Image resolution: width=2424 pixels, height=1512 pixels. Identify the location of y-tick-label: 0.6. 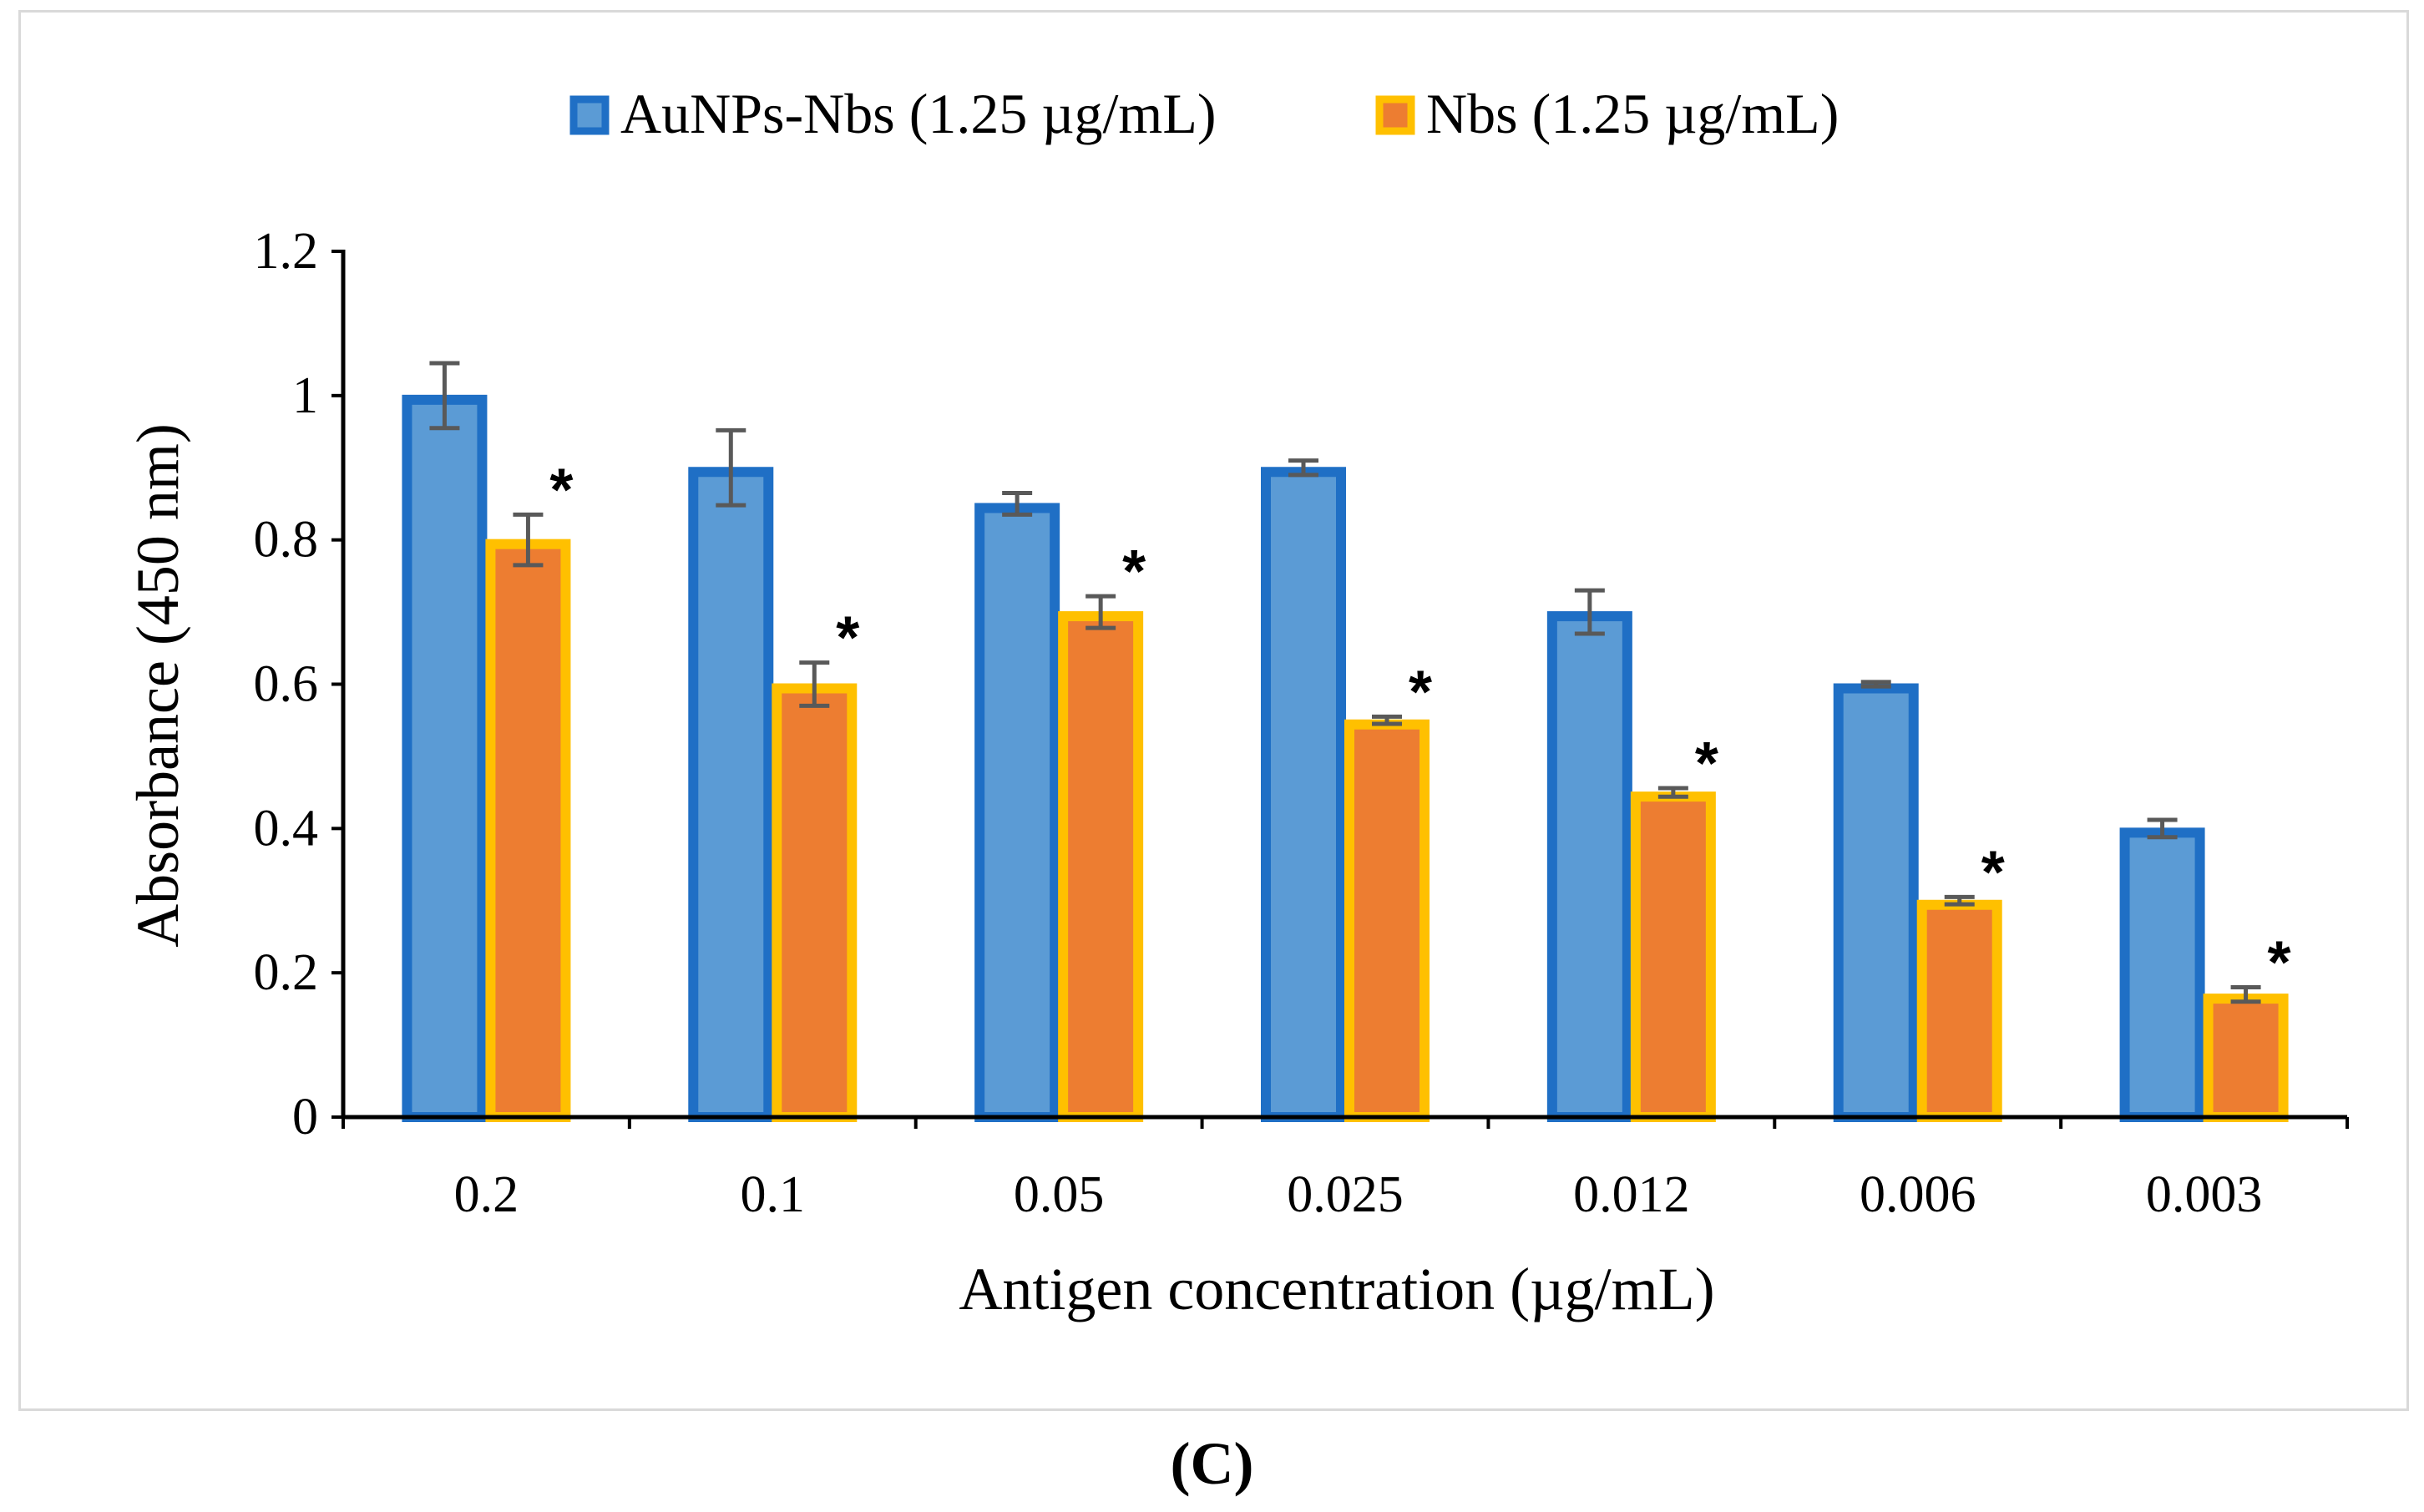
(286, 684).